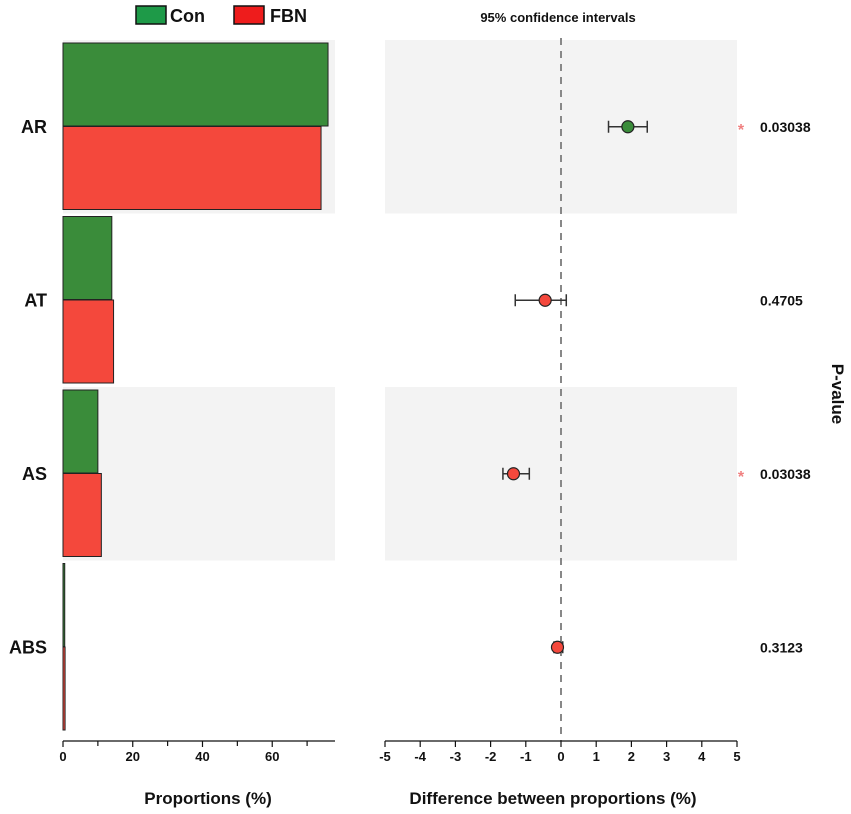  I want to click on category-label-at: AT, so click(35, 300).